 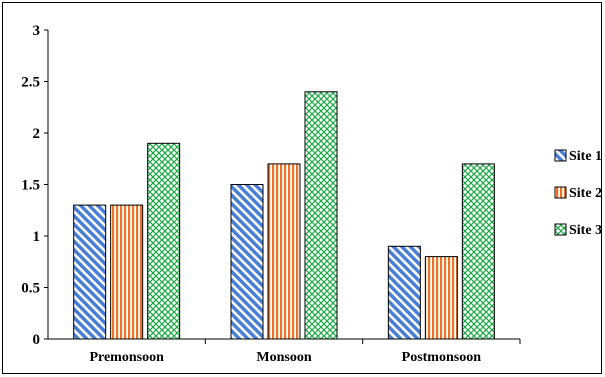 What do you see at coordinates (37, 134) in the screenshot?
I see `y-tick-label: 2` at bounding box center [37, 134].